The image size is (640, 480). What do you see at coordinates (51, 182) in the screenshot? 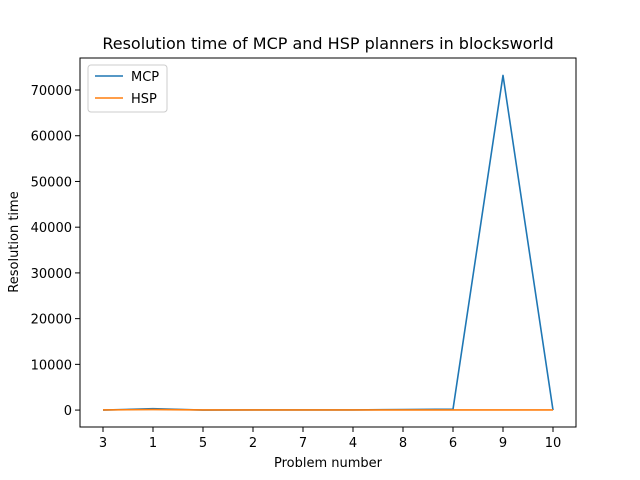
I see `y-tick-label: 50000` at bounding box center [51, 182].